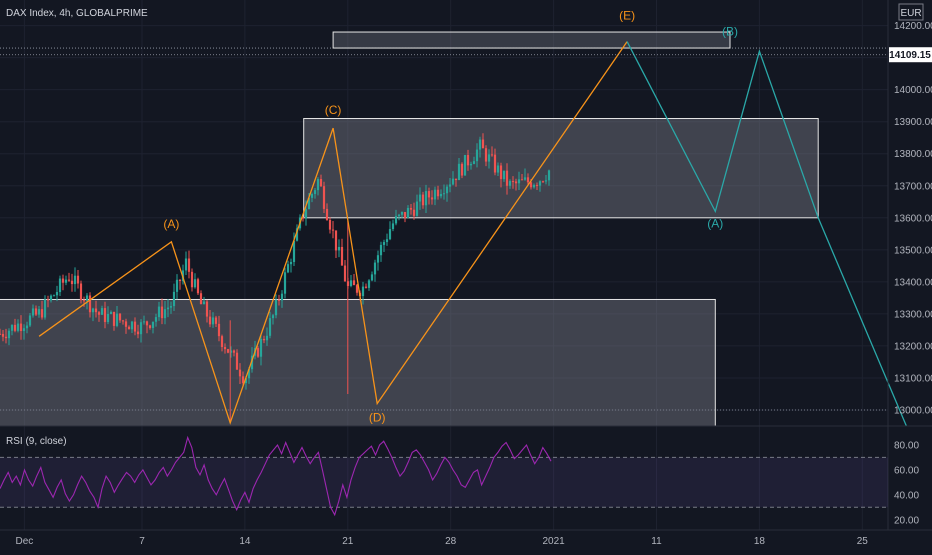 The width and height of the screenshot is (932, 555). What do you see at coordinates (913, 250) in the screenshot?
I see `price-tick-label: 13500.00` at bounding box center [913, 250].